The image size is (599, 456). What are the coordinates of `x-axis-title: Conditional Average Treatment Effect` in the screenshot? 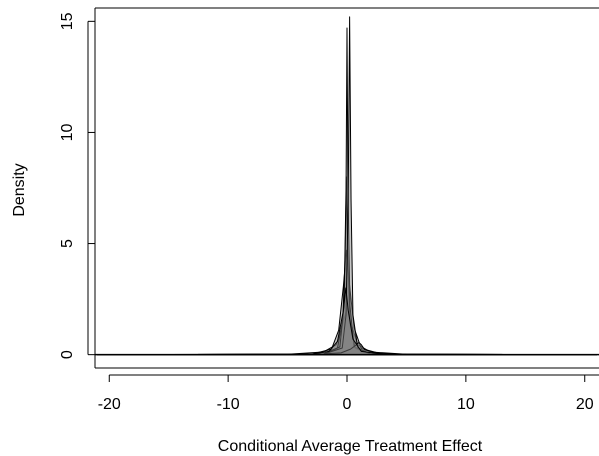 It's located at (350, 446).